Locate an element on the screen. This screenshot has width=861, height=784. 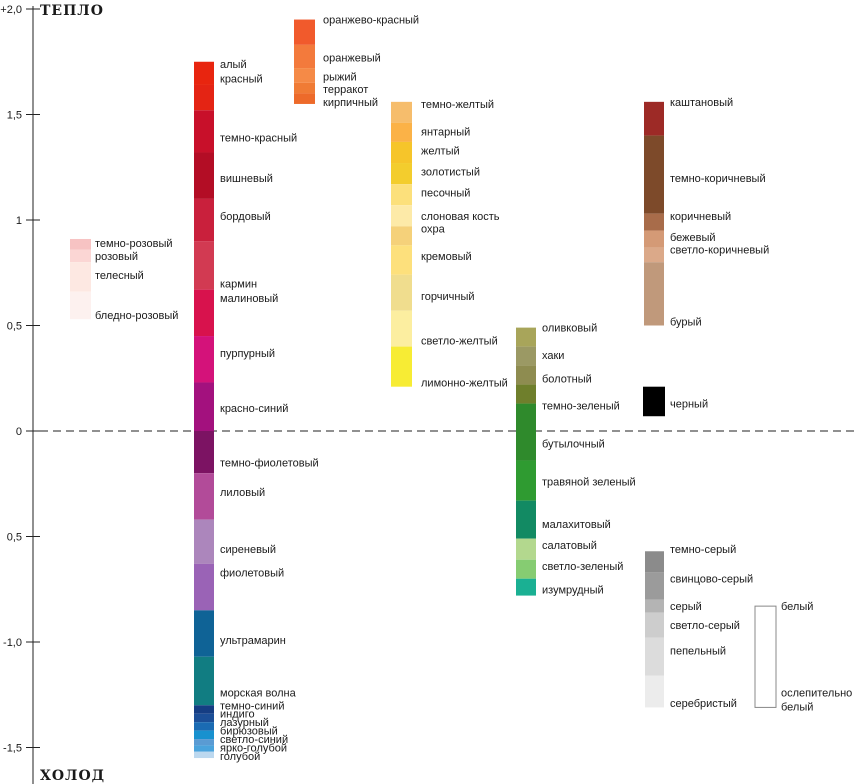
color-label: бежевый is located at coordinates (693, 238).